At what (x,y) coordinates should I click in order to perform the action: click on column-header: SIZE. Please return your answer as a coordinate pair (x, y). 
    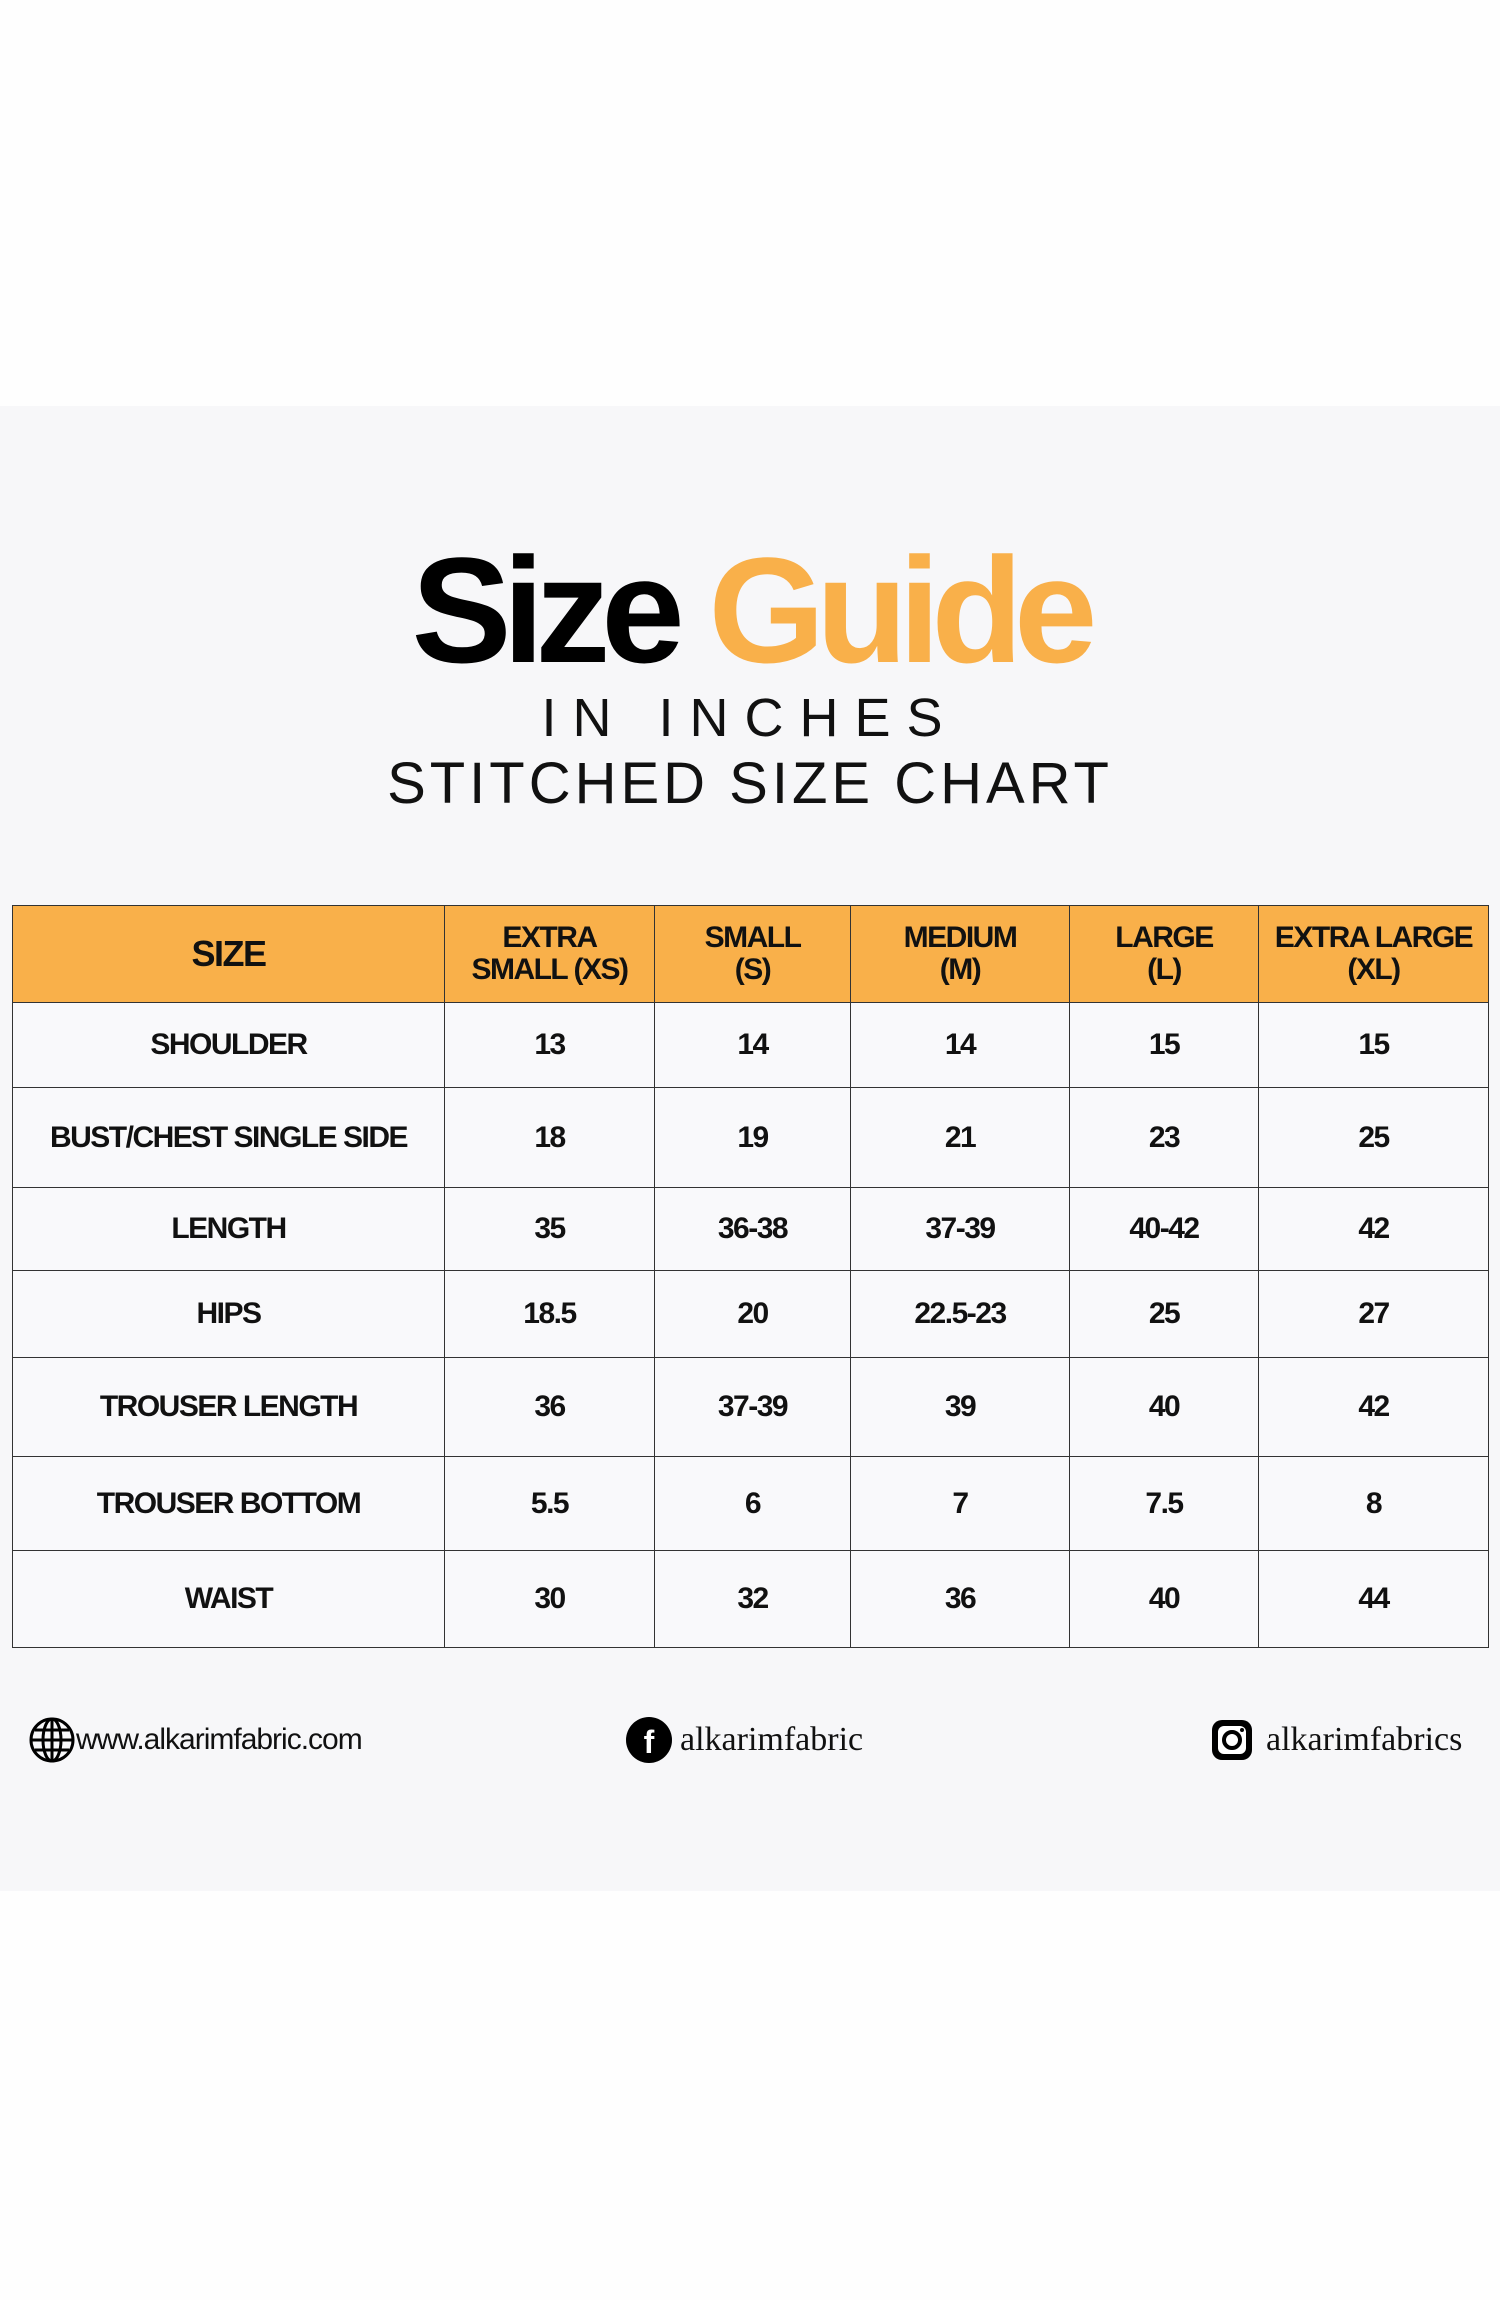
    Looking at the image, I should click on (228, 954).